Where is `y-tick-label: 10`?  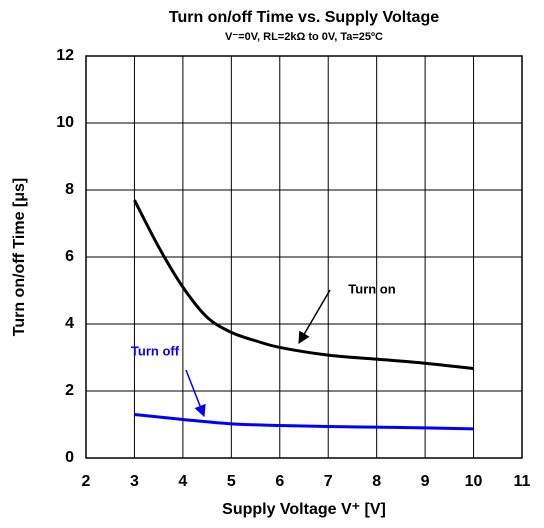
y-tick-label: 10 is located at coordinates (65, 122).